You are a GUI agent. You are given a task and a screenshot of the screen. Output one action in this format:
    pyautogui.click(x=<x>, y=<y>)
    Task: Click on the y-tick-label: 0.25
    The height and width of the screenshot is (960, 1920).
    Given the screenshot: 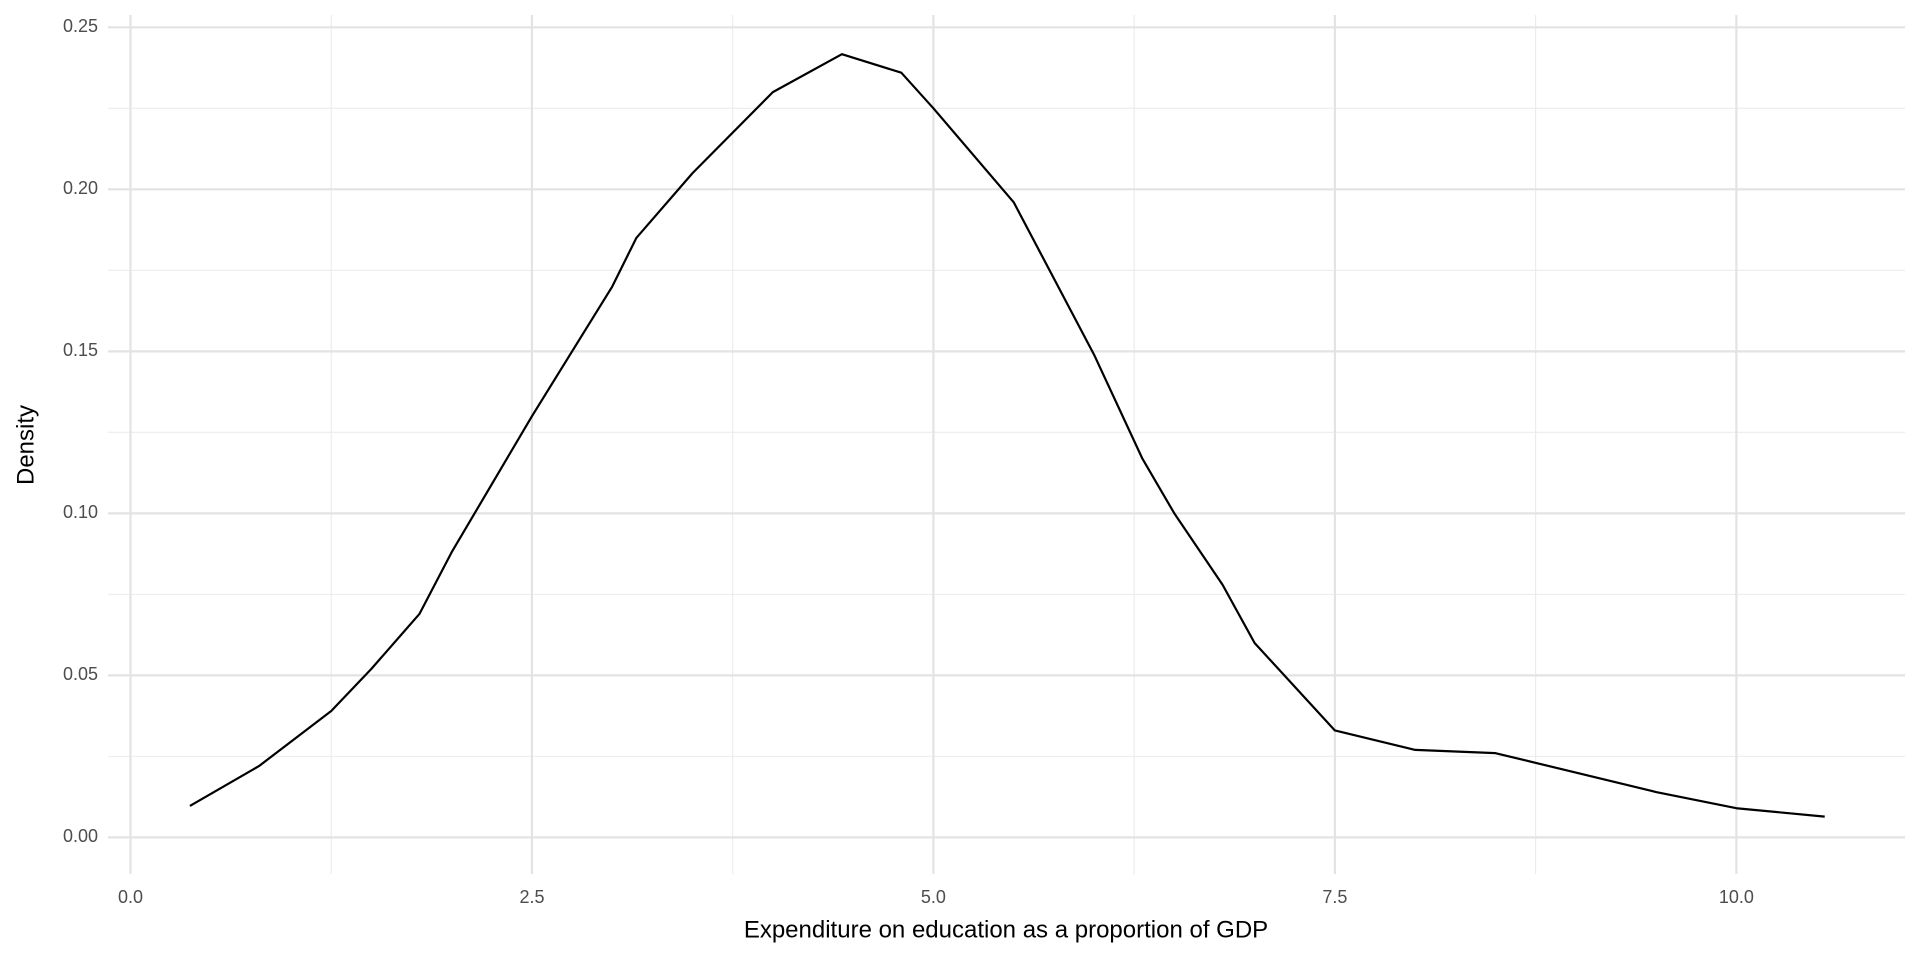 What is the action you would take?
    pyautogui.click(x=80, y=26)
    